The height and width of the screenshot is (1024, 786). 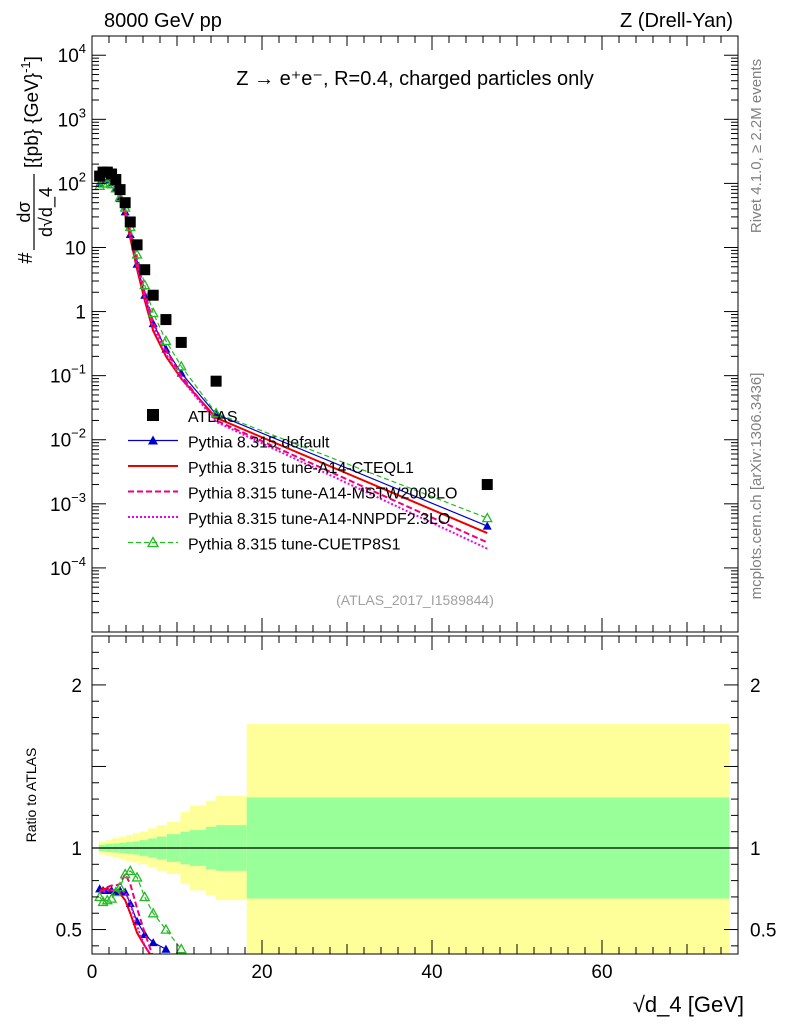 I want to click on main-y-tick-label: 10⁻², so click(x=68, y=439).